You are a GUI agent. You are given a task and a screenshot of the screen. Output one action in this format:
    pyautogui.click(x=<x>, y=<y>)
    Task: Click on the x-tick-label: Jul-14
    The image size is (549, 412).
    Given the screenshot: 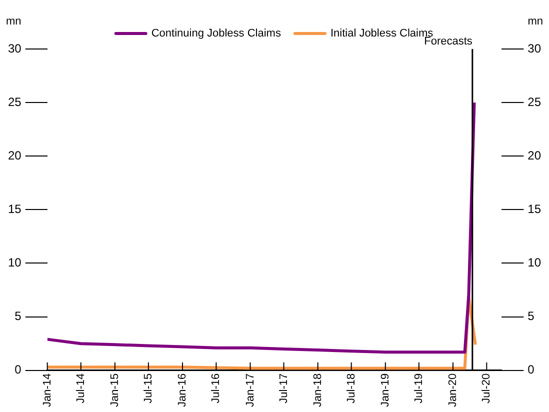 What is the action you would take?
    pyautogui.click(x=80, y=388)
    